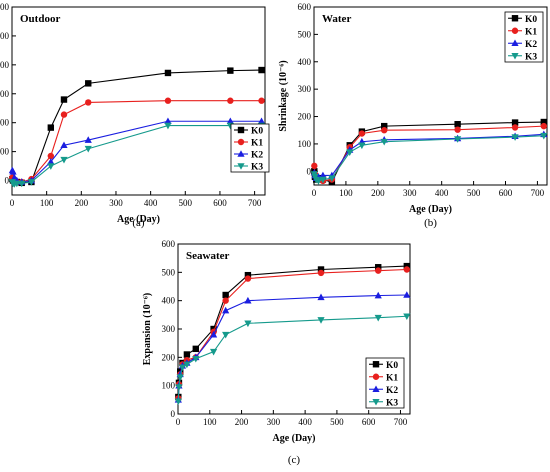 The image size is (550, 472). What do you see at coordinates (257, 132) in the screenshot?
I see `legend-label-k0: K0` at bounding box center [257, 132].